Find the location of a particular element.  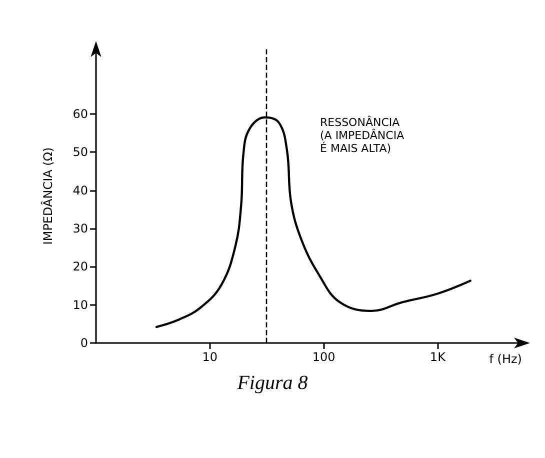

y-tick-label: 30 is located at coordinates (80, 228).